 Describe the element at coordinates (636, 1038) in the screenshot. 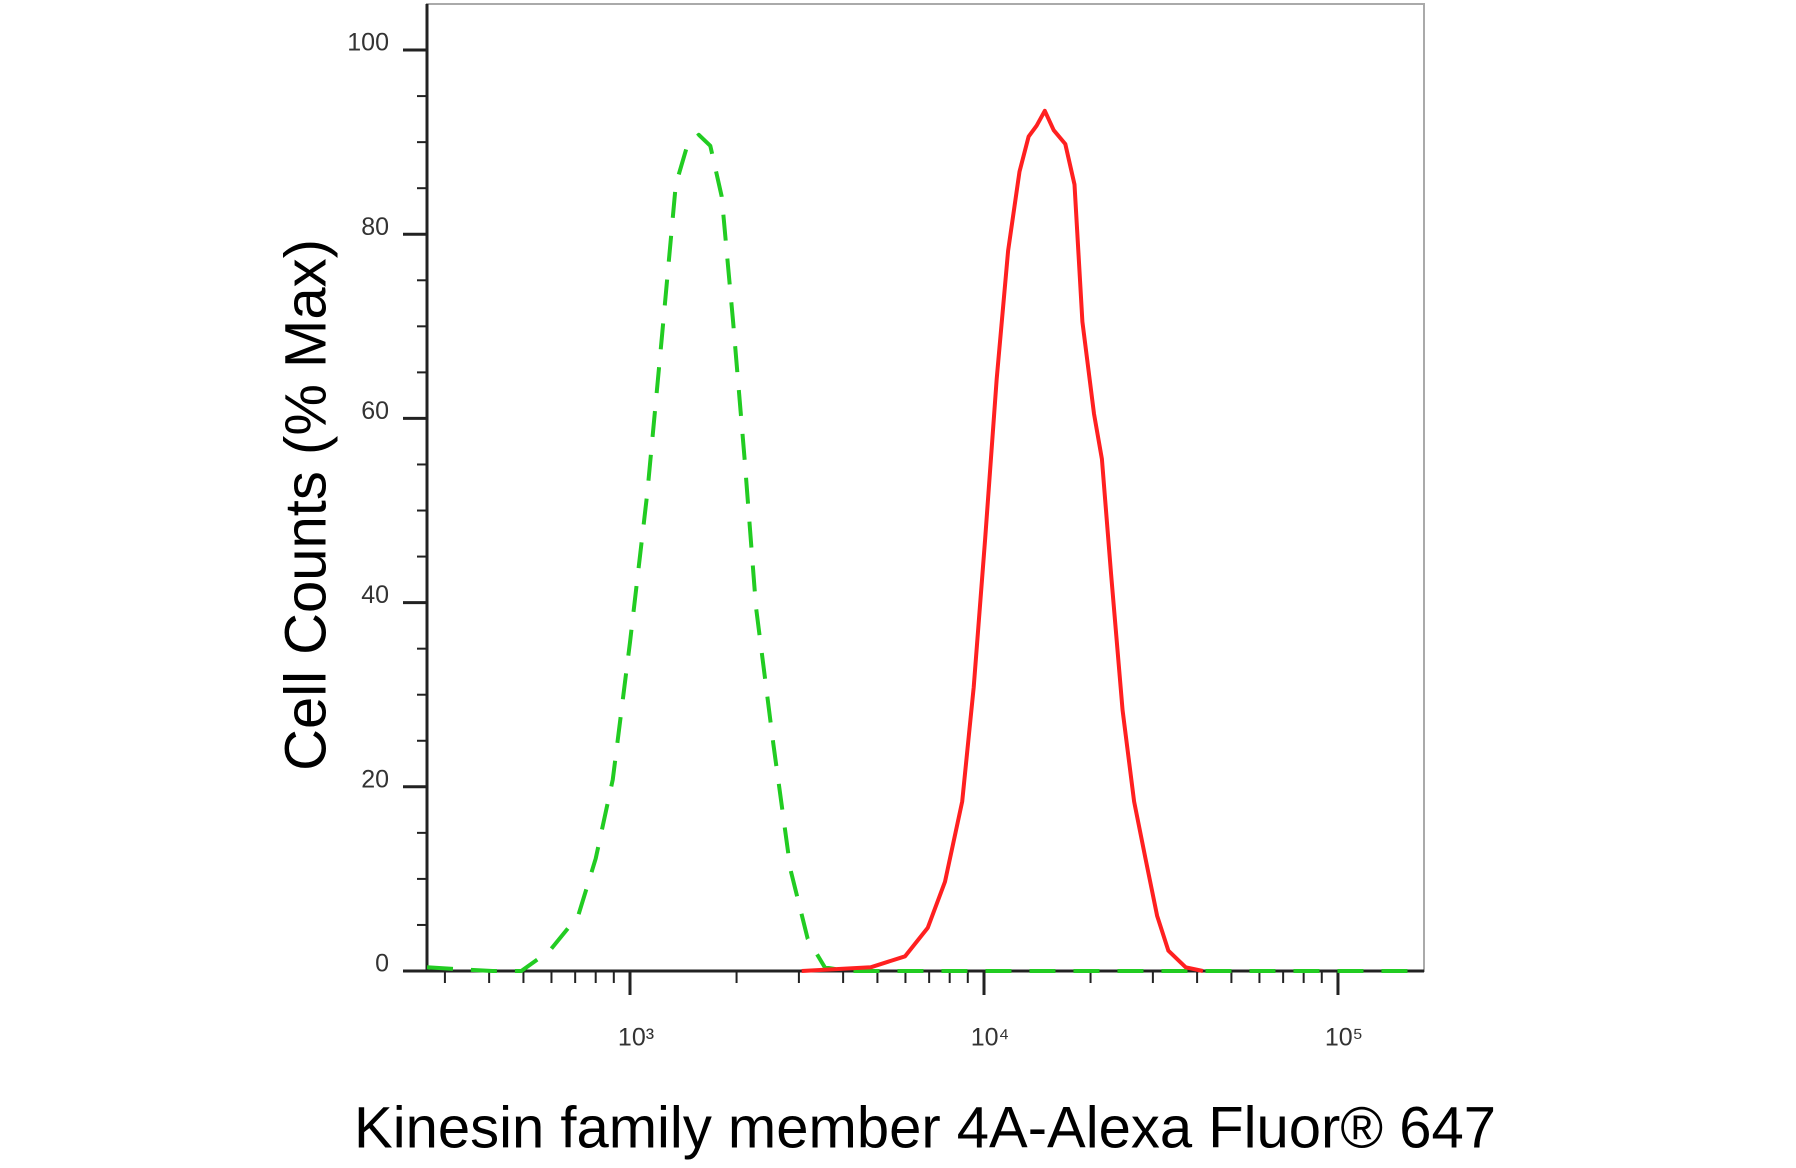

I see `x-tick-label: 10³` at that location.